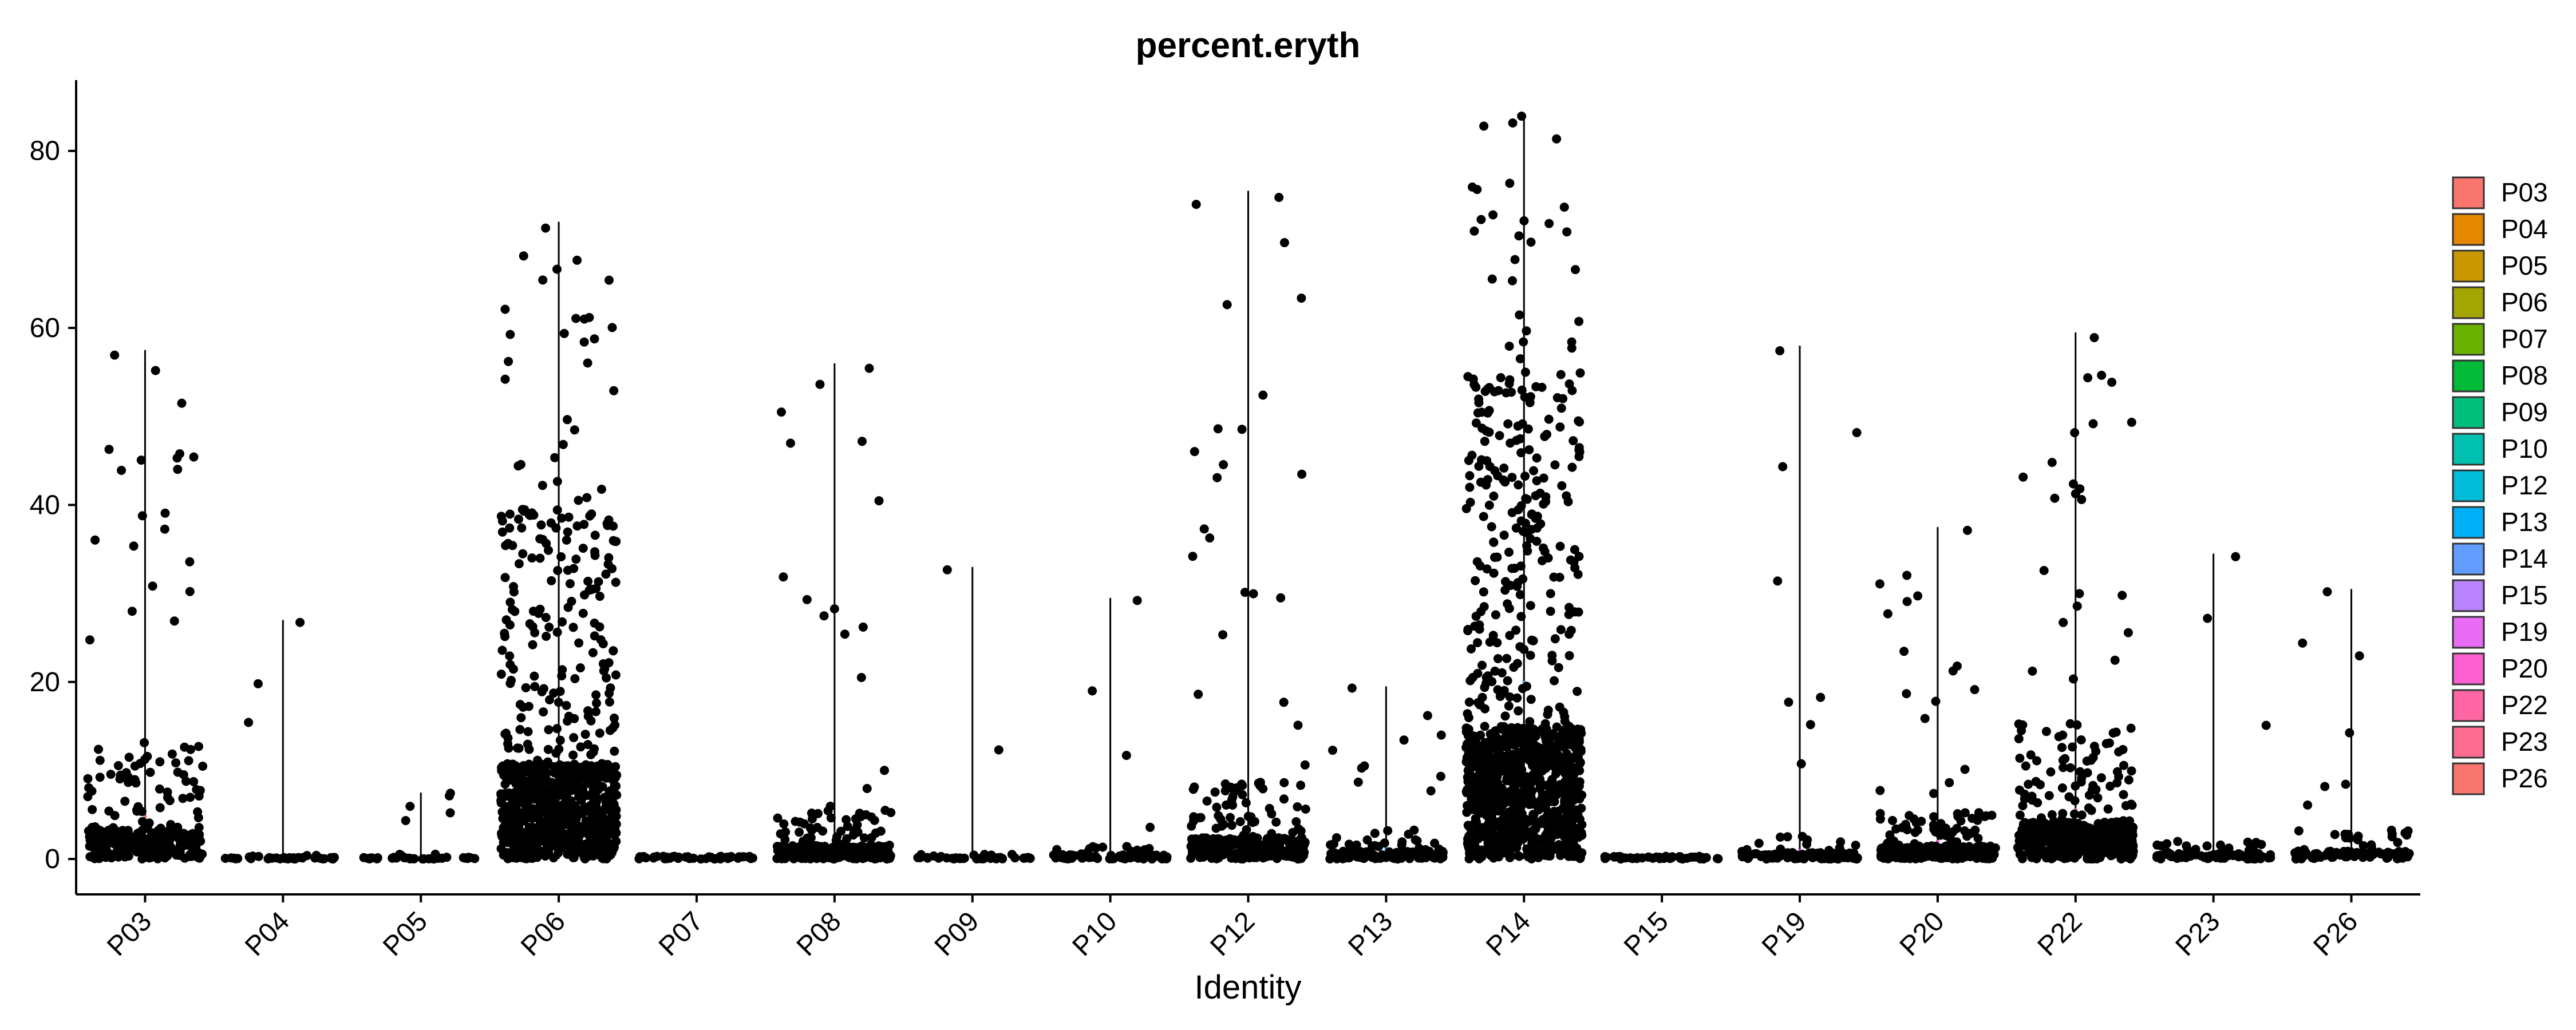 Image resolution: width=2576 pixels, height=1030 pixels. Describe the element at coordinates (974, 714) in the screenshot. I see `points-P09` at that location.